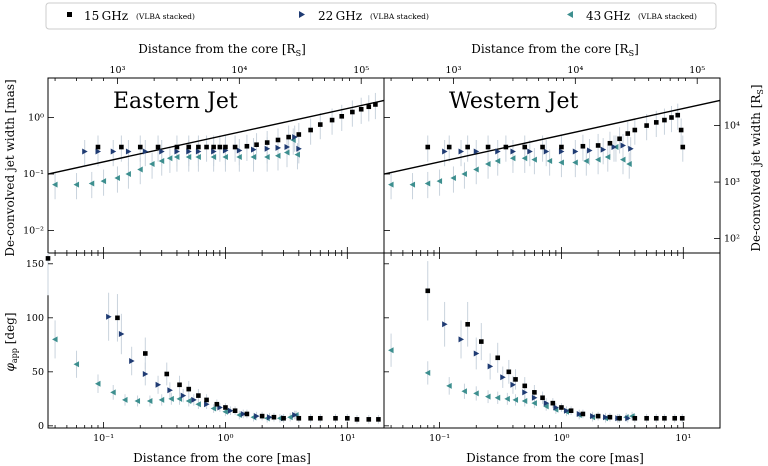  What do you see at coordinates (453, 70) in the screenshot?
I see `top-x-tick-label: 10³` at bounding box center [453, 70].